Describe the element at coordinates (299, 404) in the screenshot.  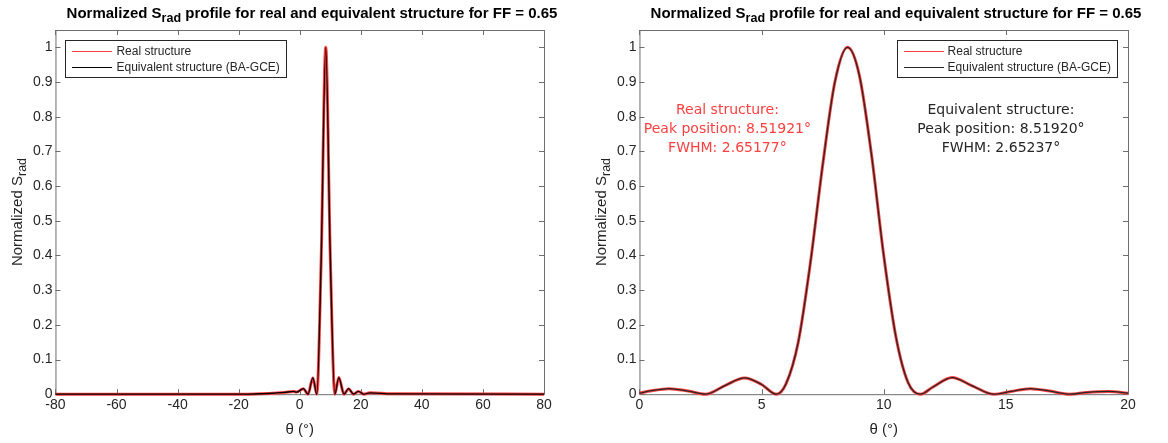
I see `x-tick-label: 0` at that location.